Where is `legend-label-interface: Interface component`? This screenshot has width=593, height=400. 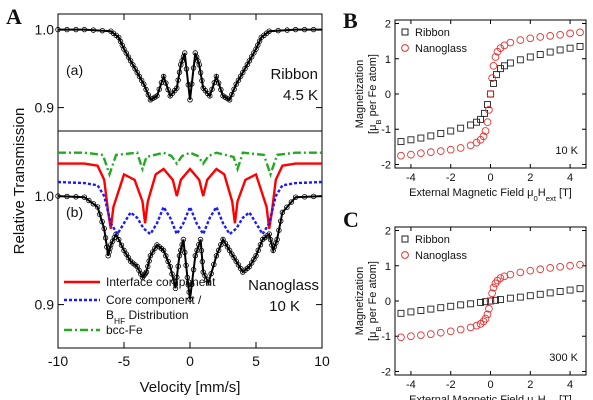 legend-label-interface: Interface component is located at coordinates (161, 282).